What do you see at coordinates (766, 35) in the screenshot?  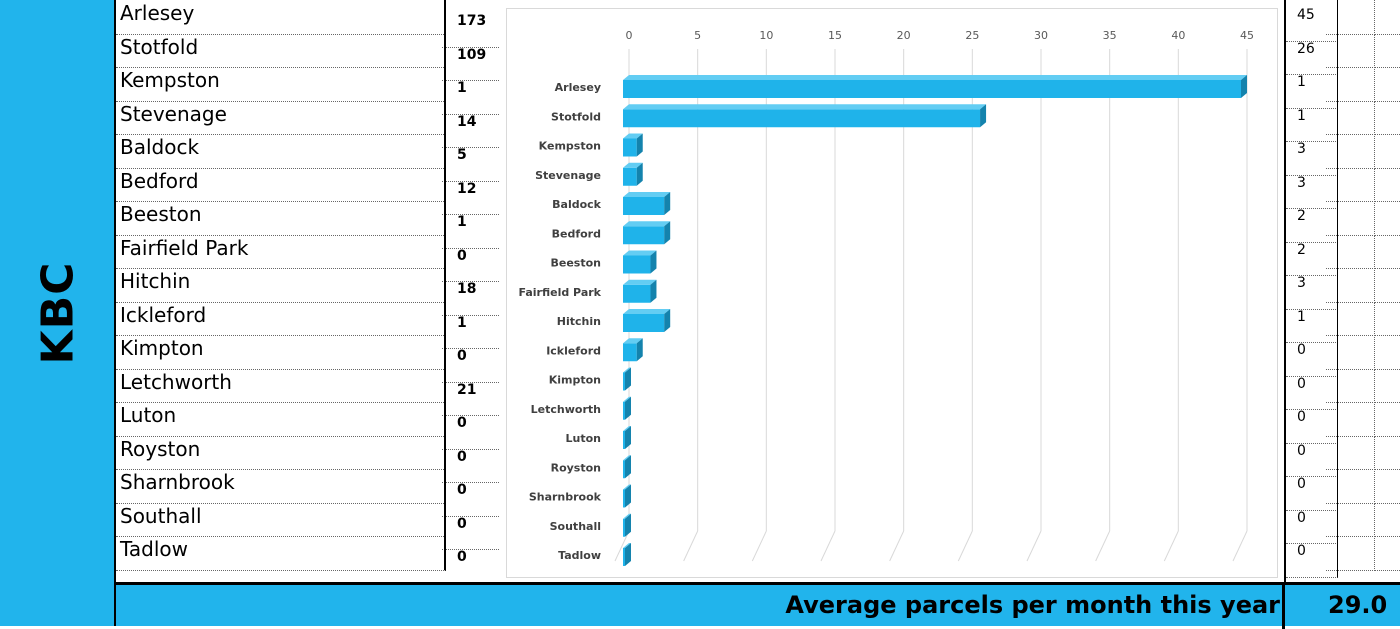 I see `x-tick-label: 10` at bounding box center [766, 35].